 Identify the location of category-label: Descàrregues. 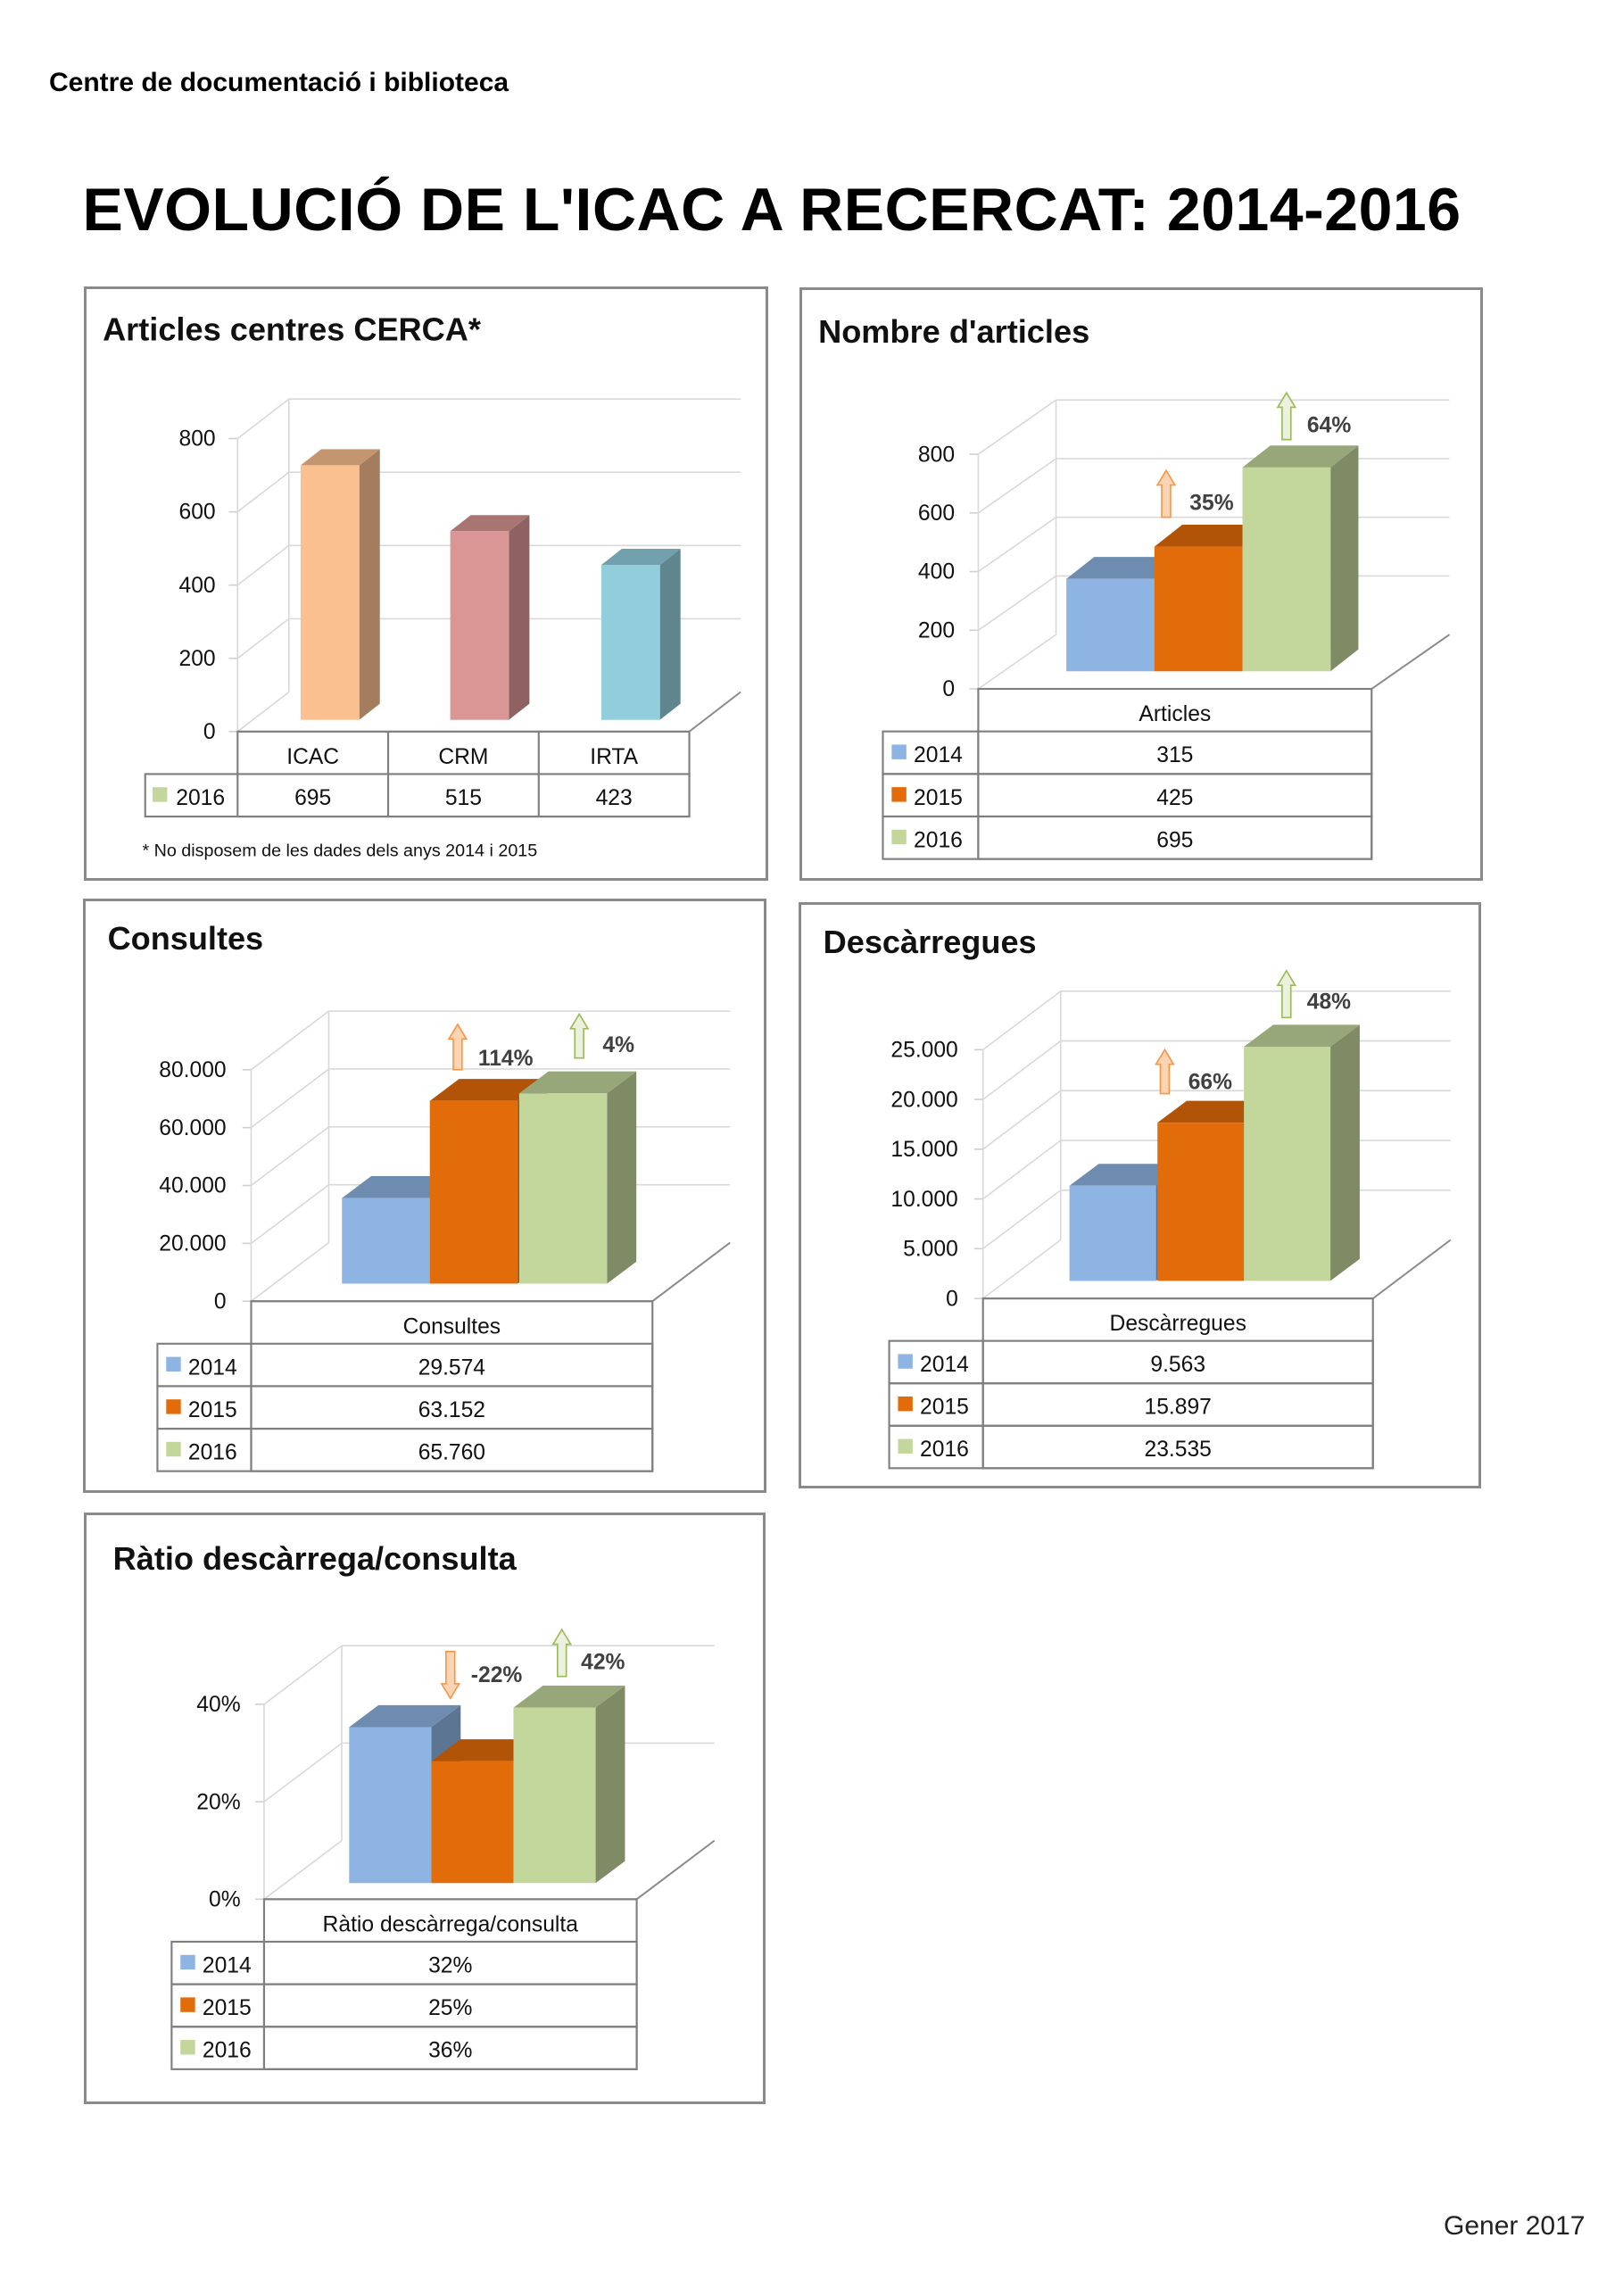
(1178, 1324).